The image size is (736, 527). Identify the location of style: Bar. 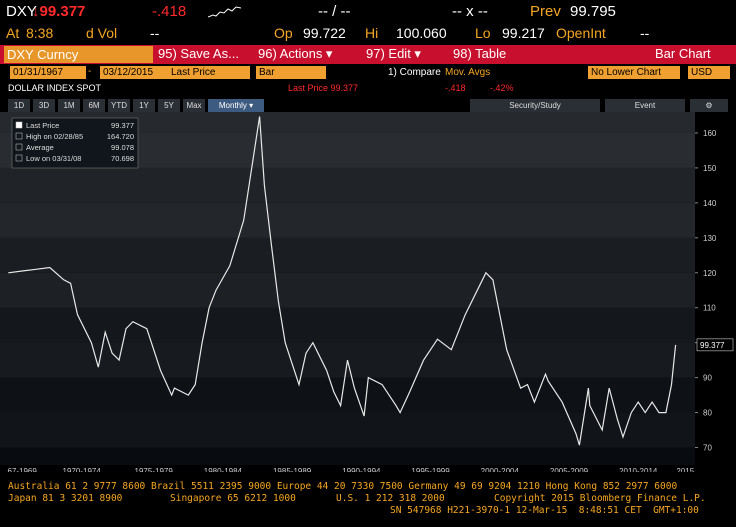
(291, 72).